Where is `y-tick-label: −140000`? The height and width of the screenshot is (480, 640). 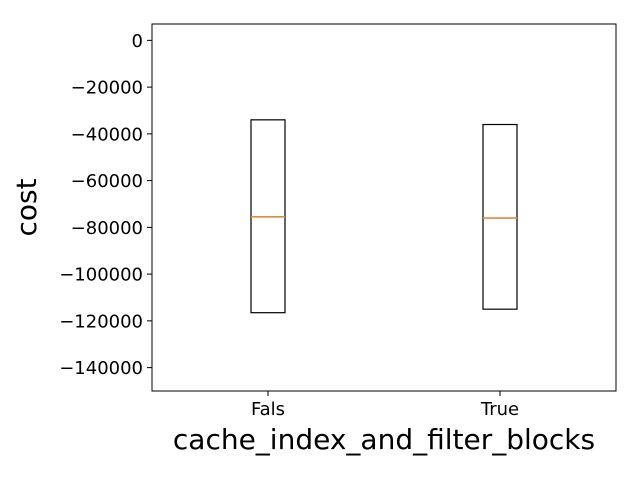
y-tick-label: −140000 is located at coordinates (101, 368).